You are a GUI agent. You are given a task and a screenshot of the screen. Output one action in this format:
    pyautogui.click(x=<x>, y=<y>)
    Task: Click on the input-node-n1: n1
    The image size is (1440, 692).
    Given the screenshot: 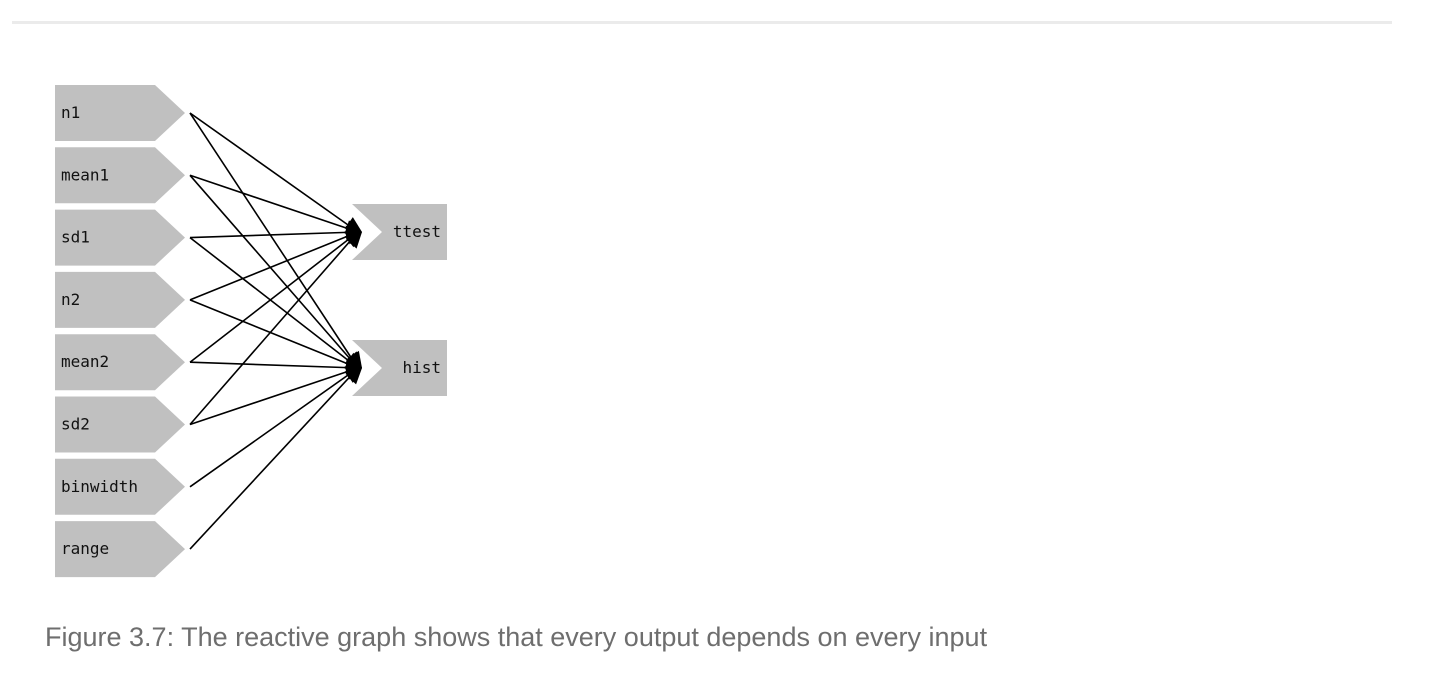 What is the action you would take?
    pyautogui.click(x=120, y=113)
    